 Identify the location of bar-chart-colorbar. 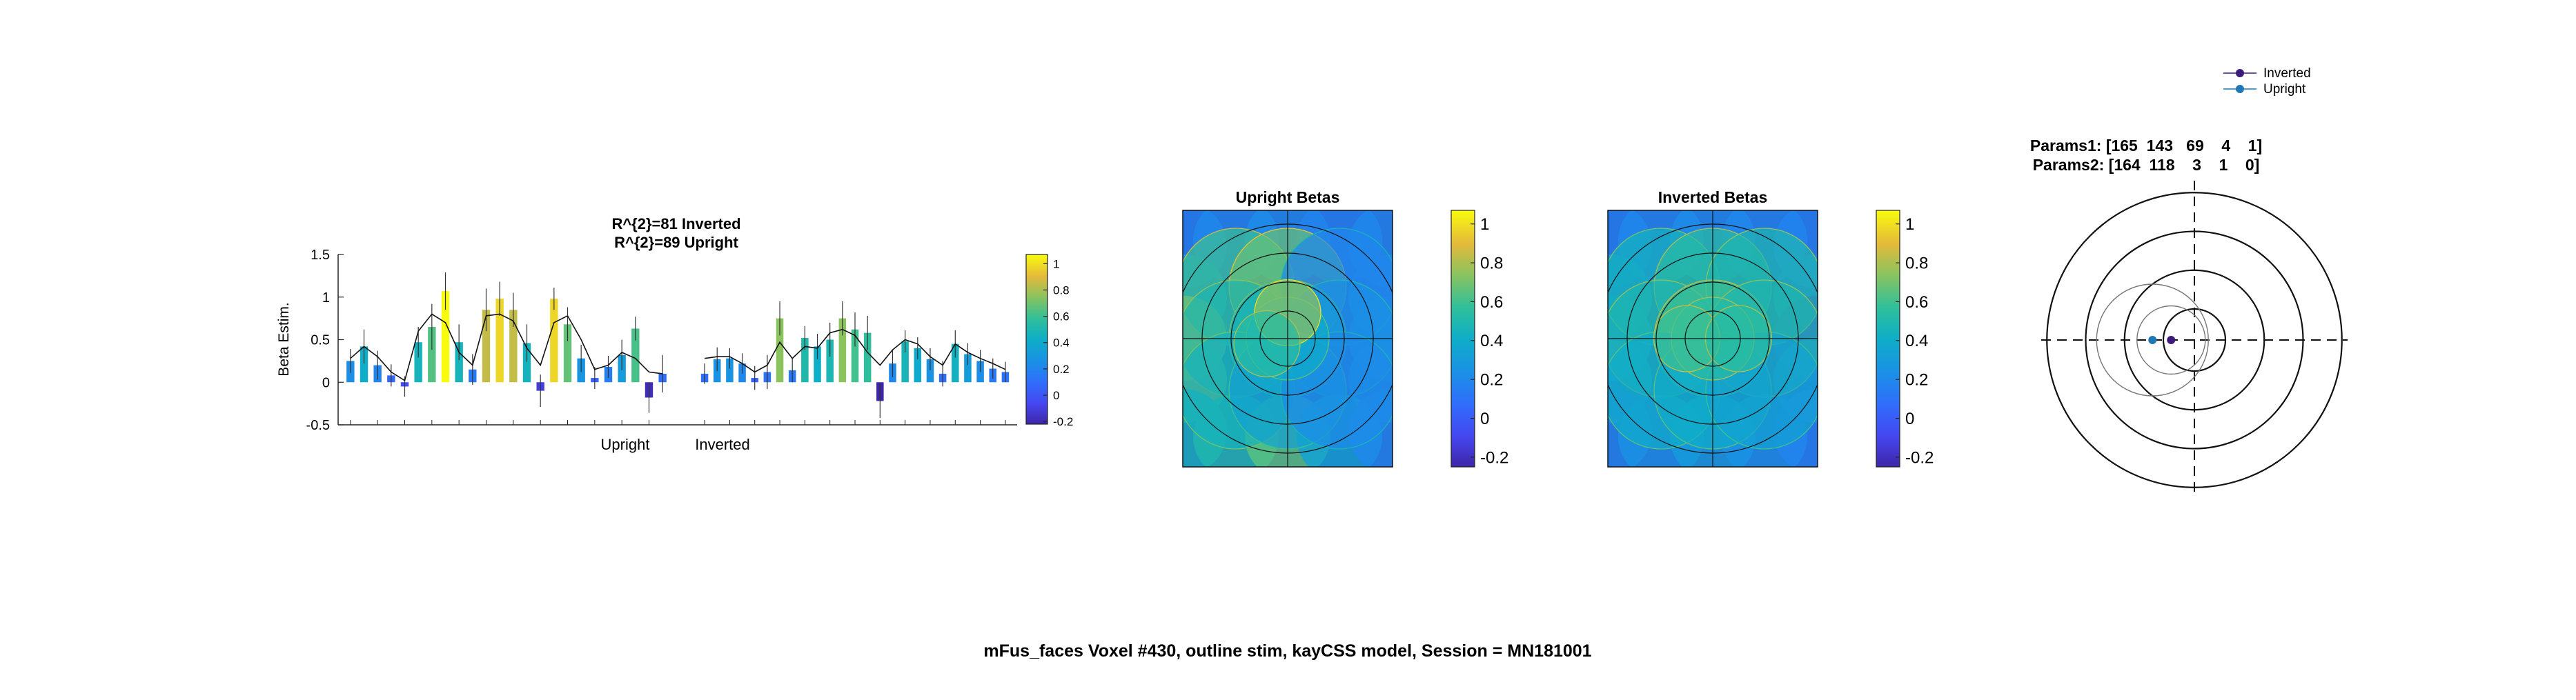
(1036, 339).